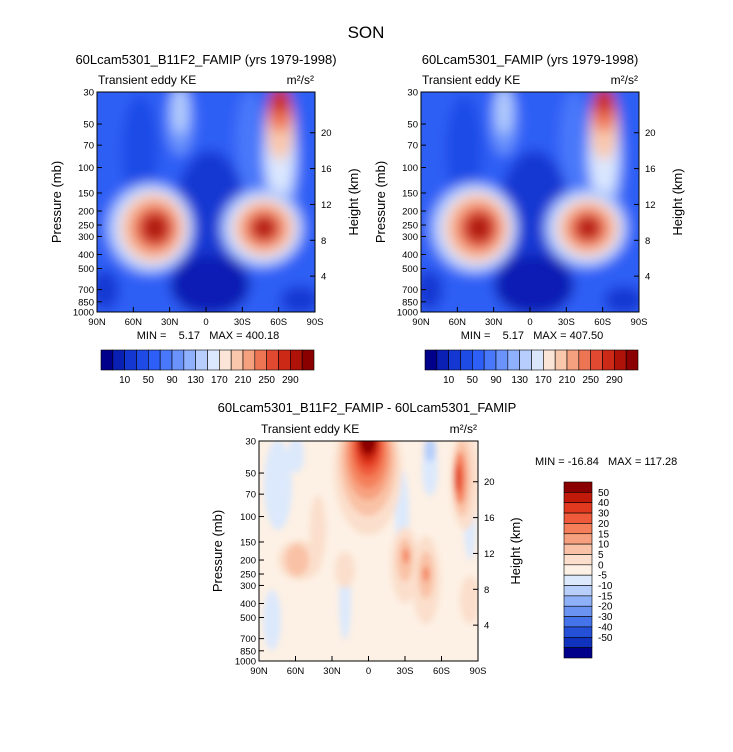  What do you see at coordinates (604, 524) in the screenshot?
I see `colorbar-label: 20` at bounding box center [604, 524].